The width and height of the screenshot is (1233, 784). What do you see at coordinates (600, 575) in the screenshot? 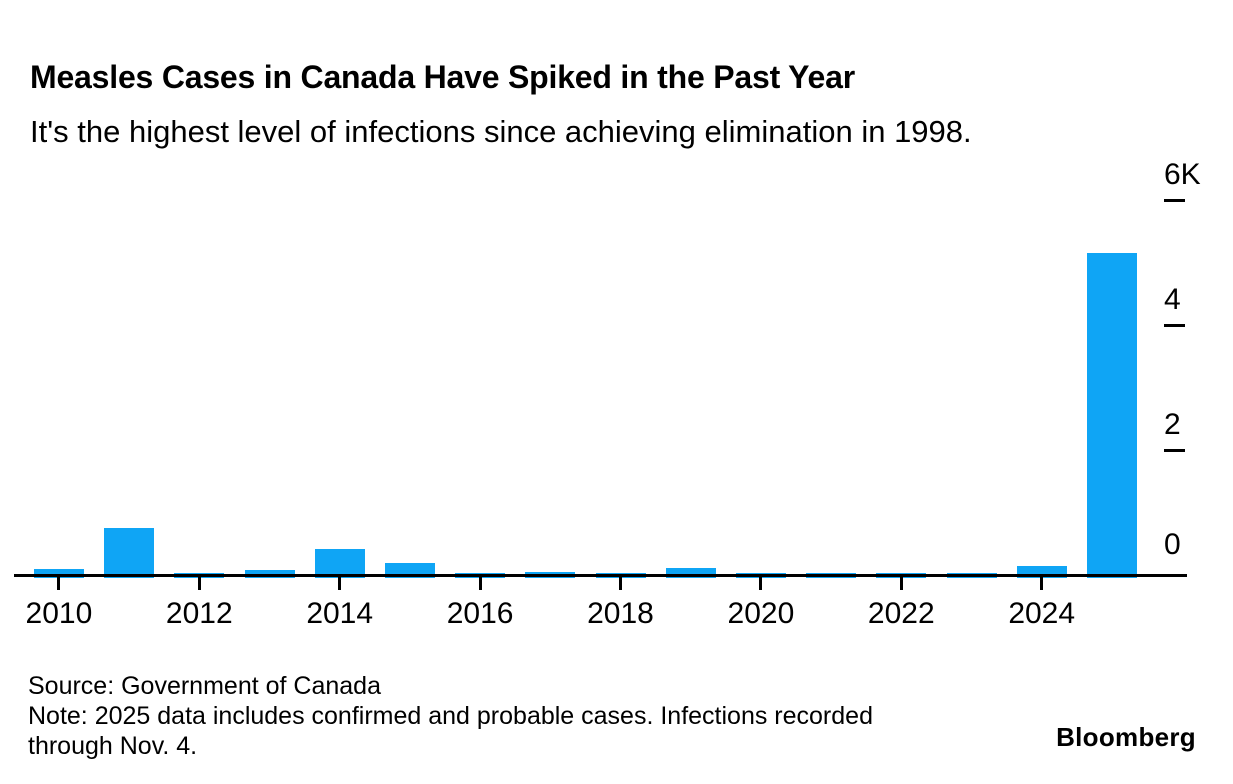
I see `x-axis-line` at bounding box center [600, 575].